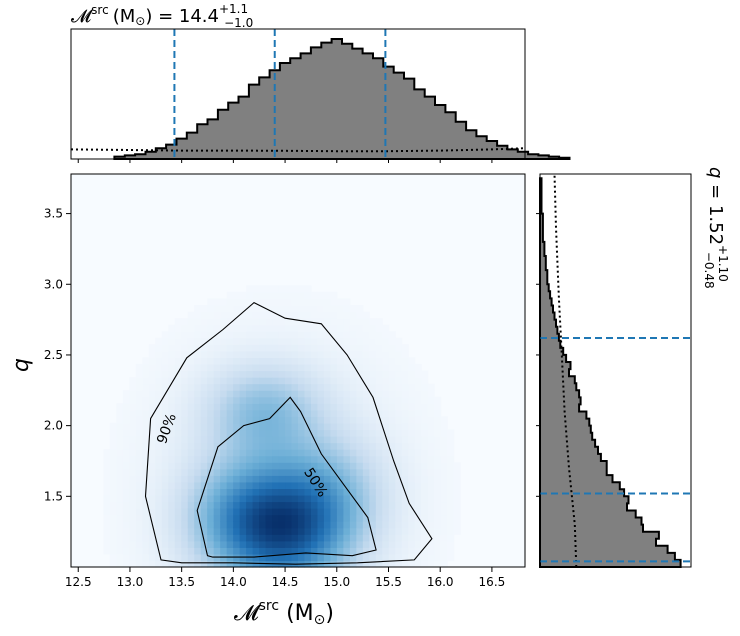  Describe the element at coordinates (140, 21) in the screenshot. I see `top-title-sun: ⊙` at that location.